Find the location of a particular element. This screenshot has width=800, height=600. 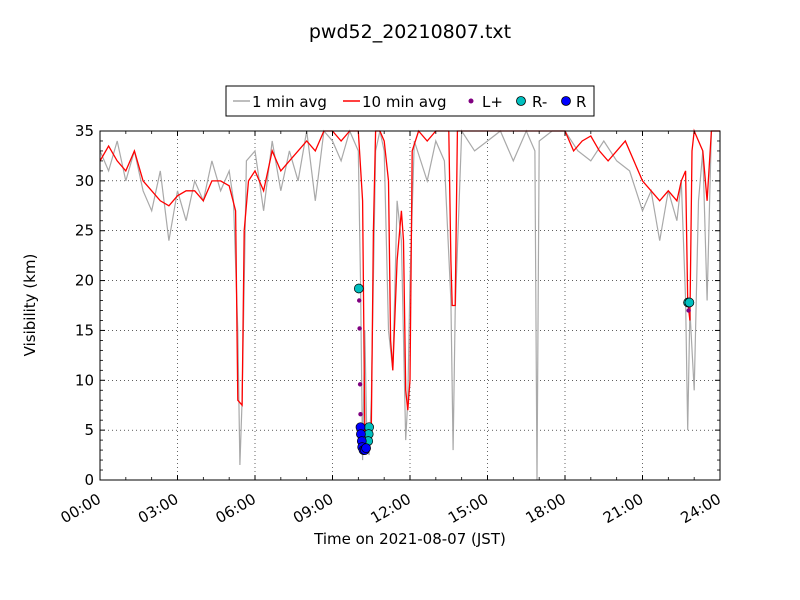

y-tick-label: 5 is located at coordinates (89, 430).